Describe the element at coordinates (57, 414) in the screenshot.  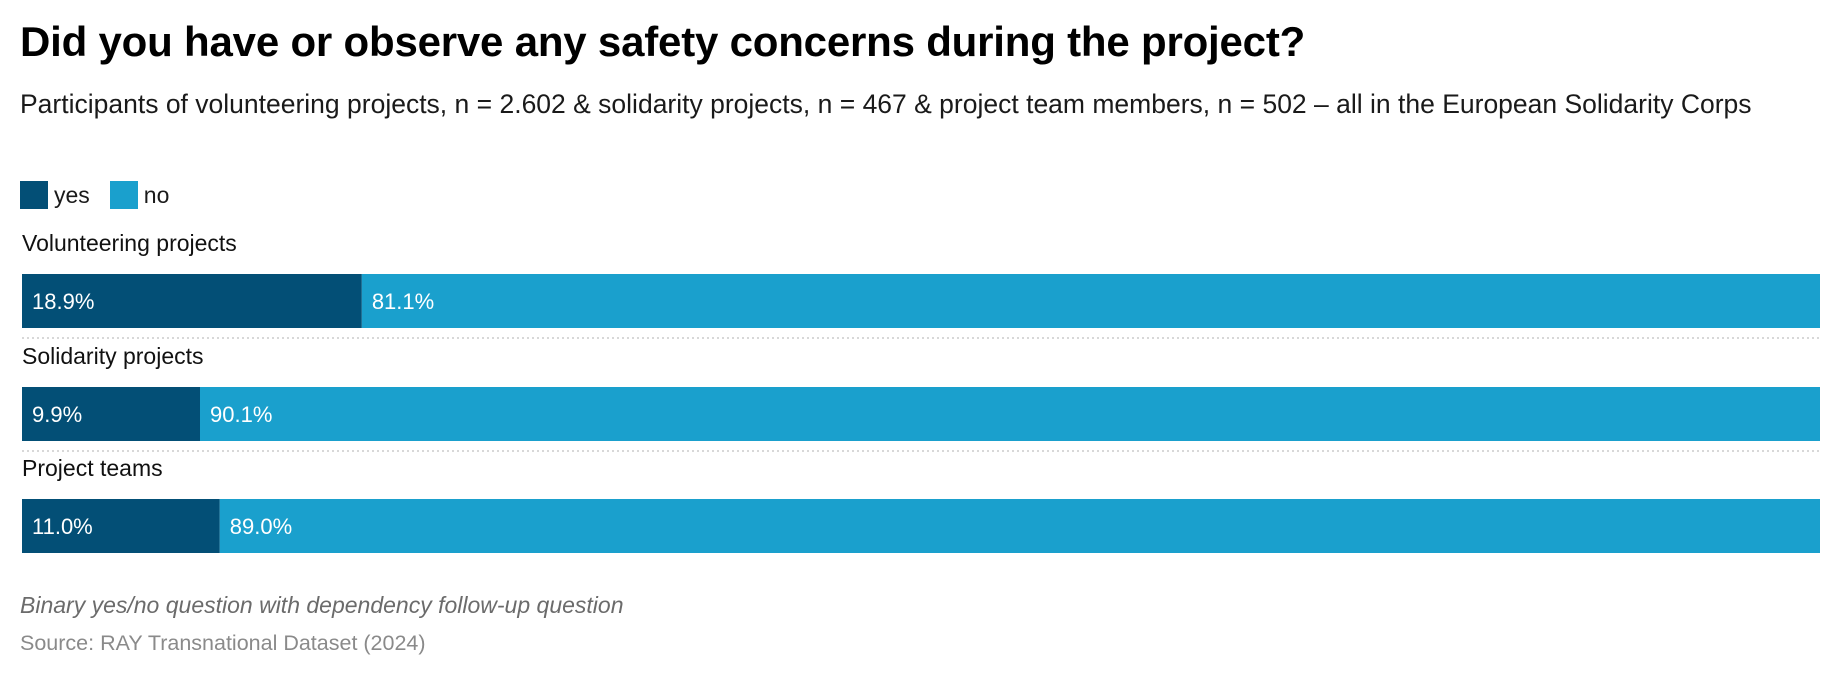
I see `data-label-yes: 9.9%` at that location.